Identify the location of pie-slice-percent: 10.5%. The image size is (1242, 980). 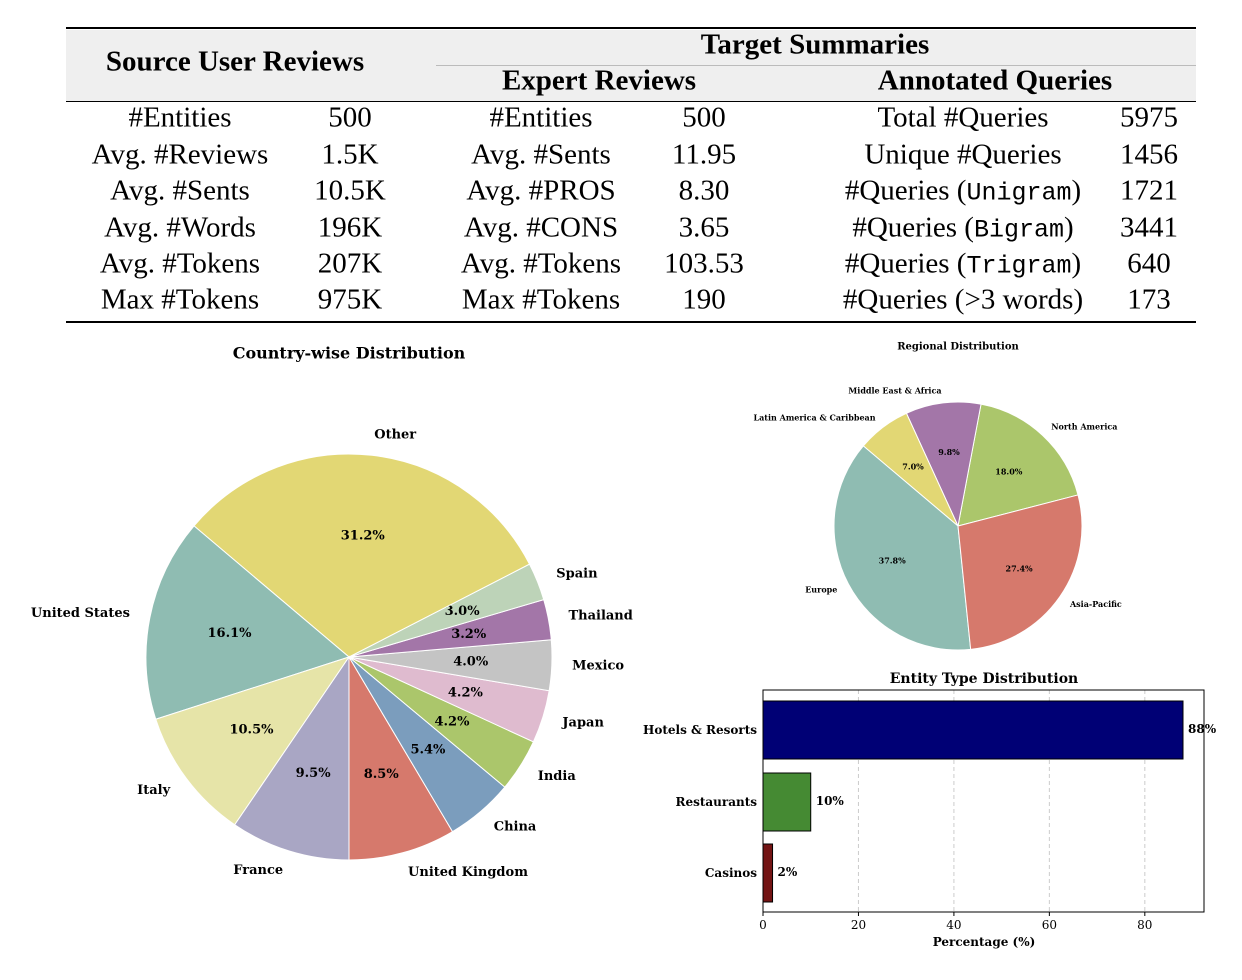
(251, 729).